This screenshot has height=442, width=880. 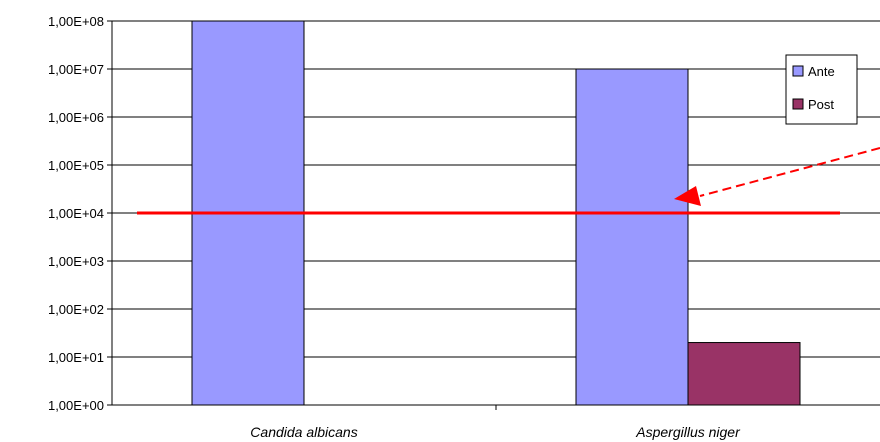 I want to click on legend-swatch-ante, so click(x=798, y=71).